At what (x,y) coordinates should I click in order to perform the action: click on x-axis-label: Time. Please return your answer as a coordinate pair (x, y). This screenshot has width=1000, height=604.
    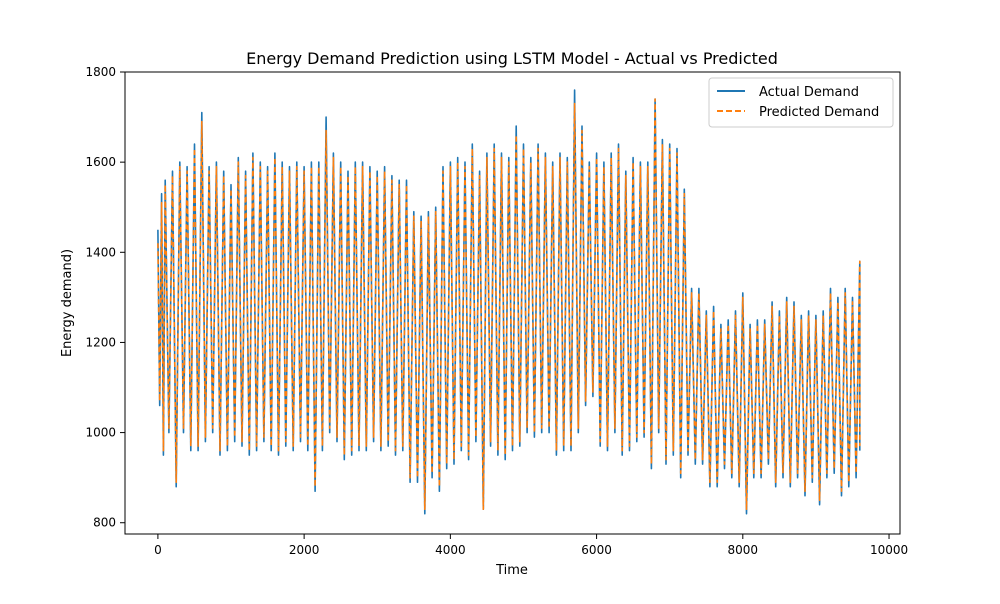
    Looking at the image, I should click on (511, 570).